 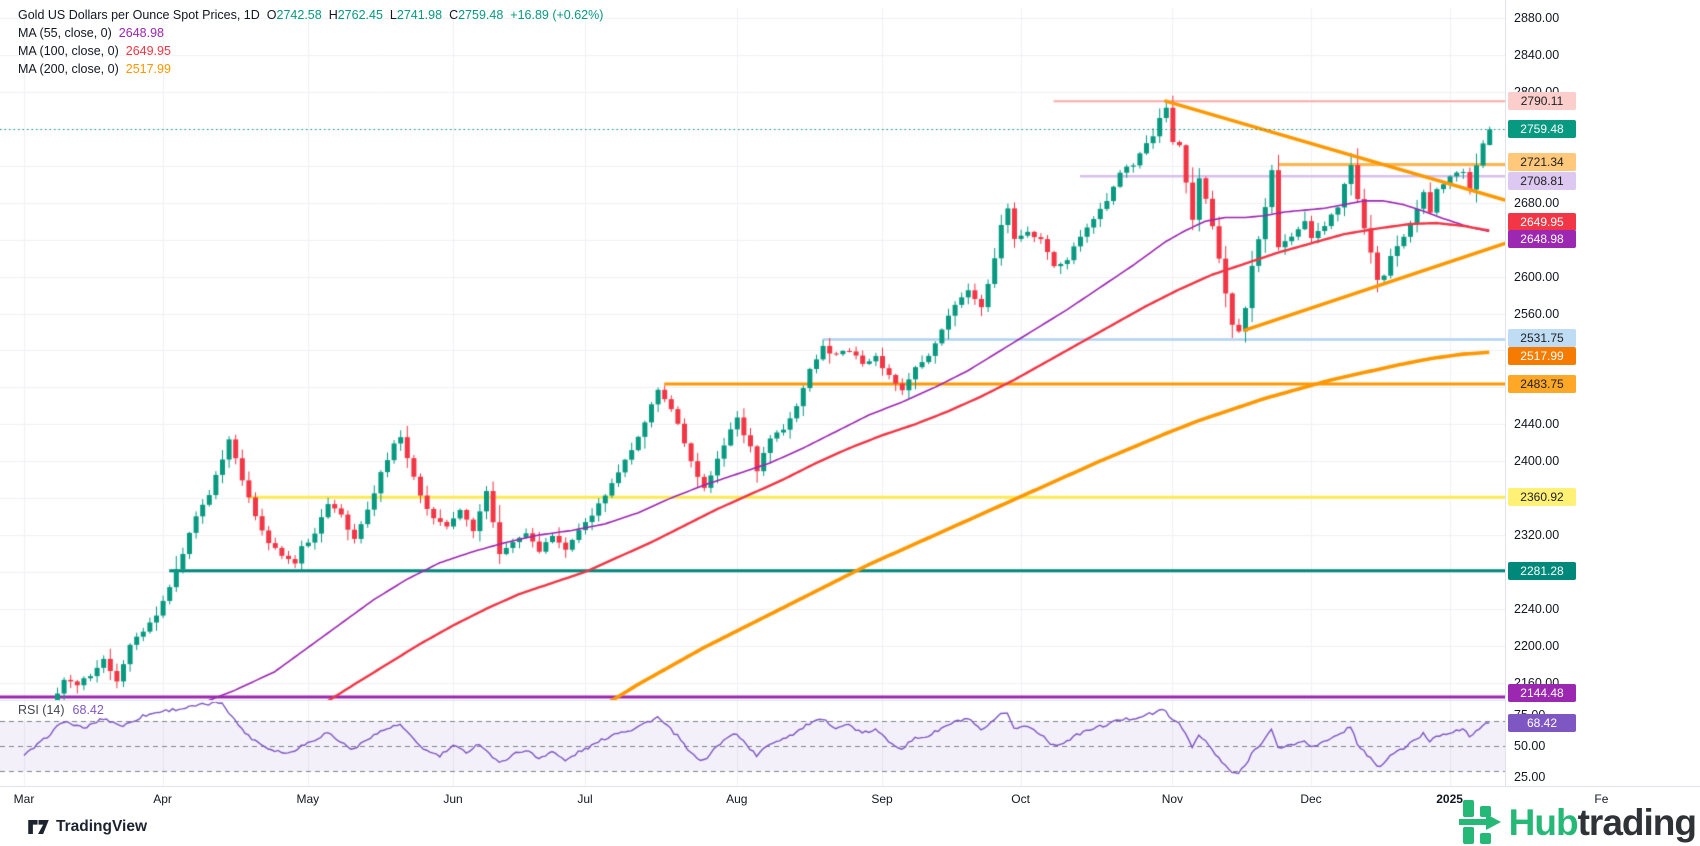 What do you see at coordinates (1542, 161) in the screenshot?
I see `price-axis-badge: 2721.34` at bounding box center [1542, 161].